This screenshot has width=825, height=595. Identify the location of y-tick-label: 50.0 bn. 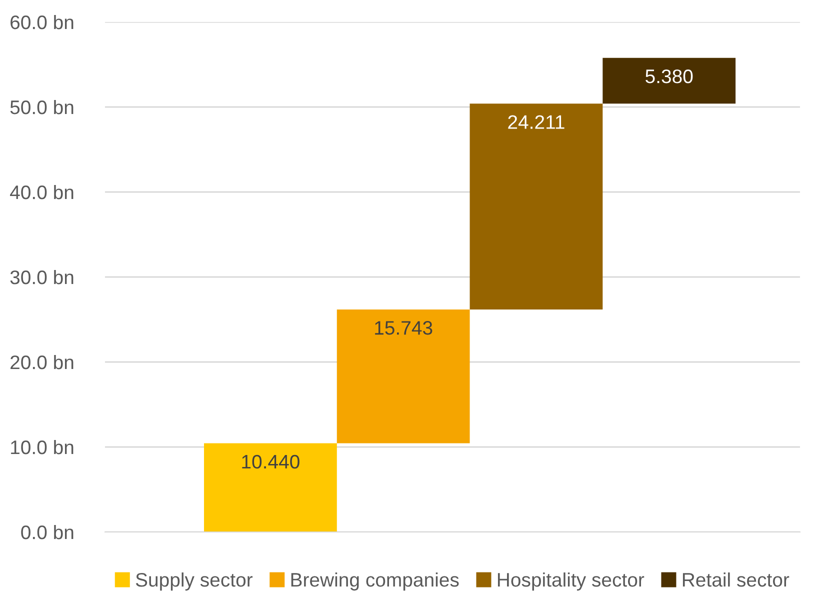
(42, 107).